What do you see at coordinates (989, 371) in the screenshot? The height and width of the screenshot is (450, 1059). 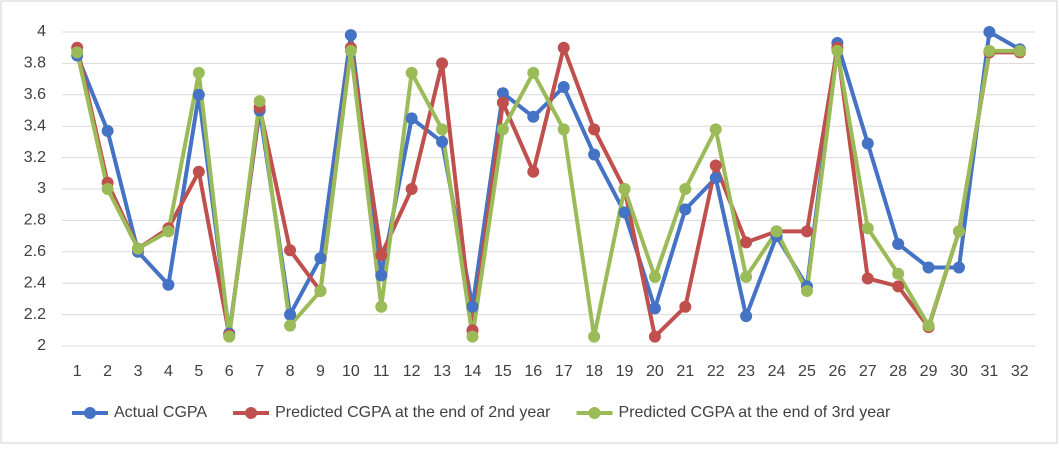 I see `x-tick-label: 31` at bounding box center [989, 371].